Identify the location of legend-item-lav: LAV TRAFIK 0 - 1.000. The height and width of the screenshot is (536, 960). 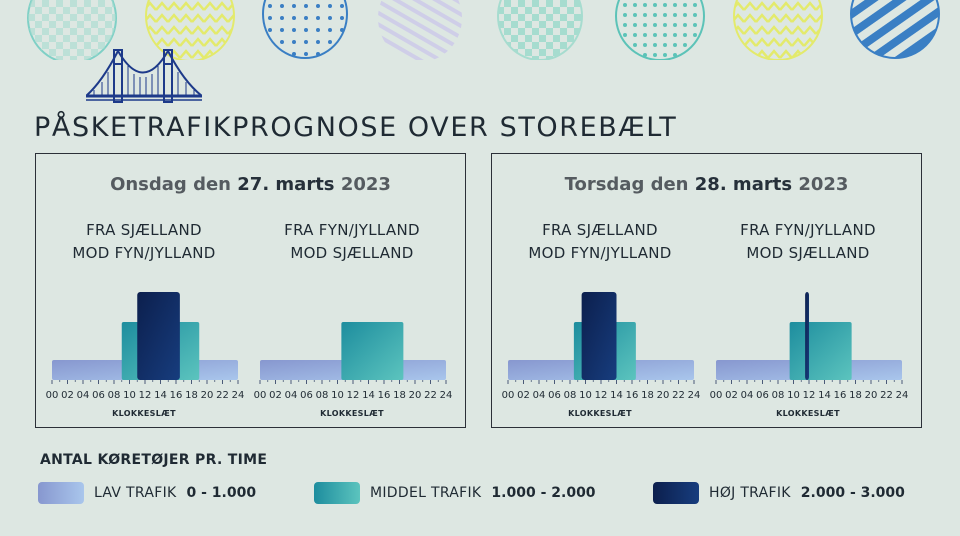
(147, 493).